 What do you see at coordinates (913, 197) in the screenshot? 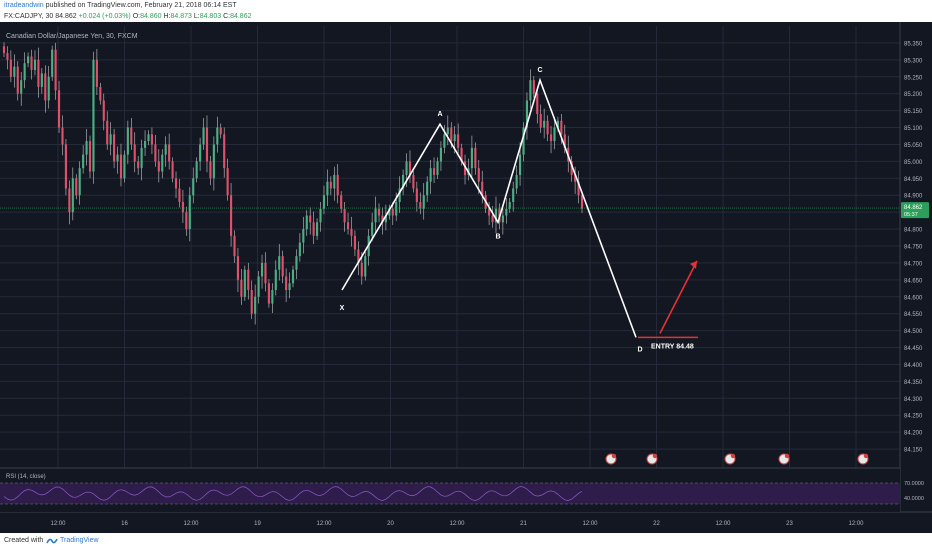
I see `y-tick-label: 84.900` at bounding box center [913, 197].